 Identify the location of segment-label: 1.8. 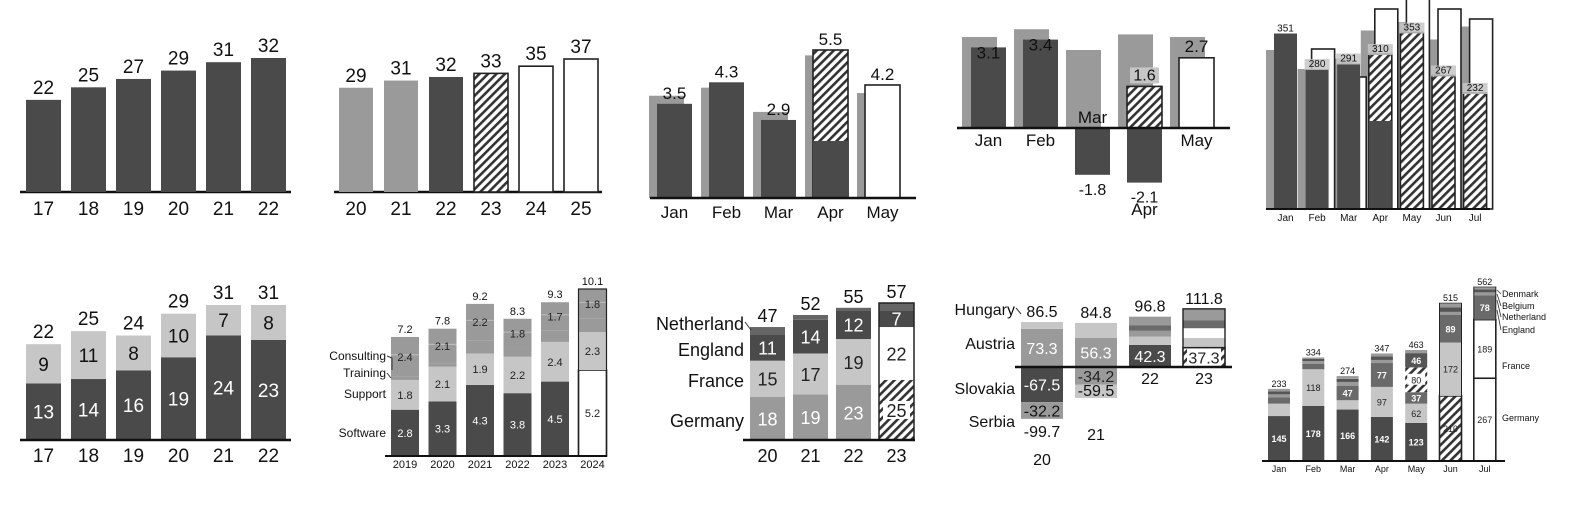
(404, 396).